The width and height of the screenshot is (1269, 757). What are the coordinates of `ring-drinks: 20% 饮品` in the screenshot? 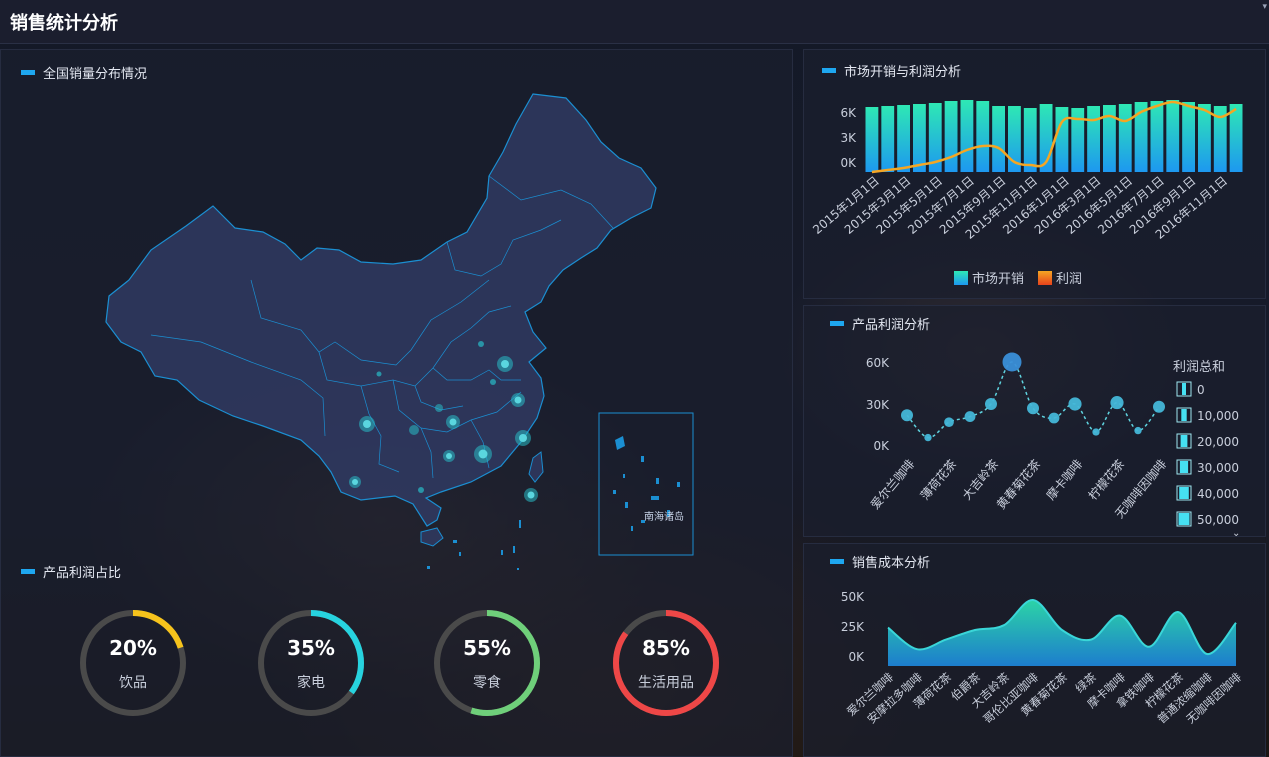 It's located at (133, 663).